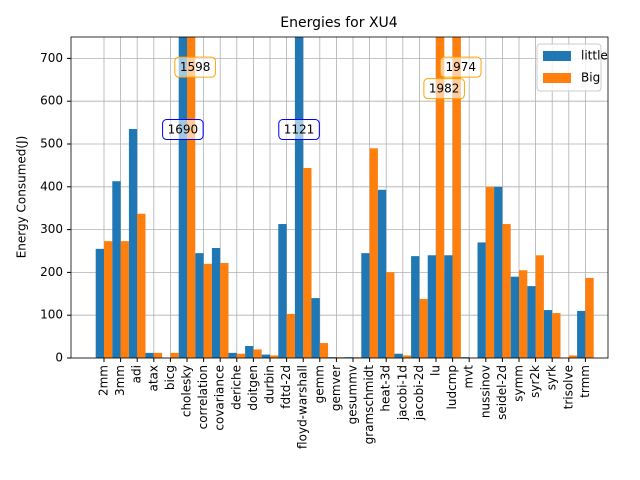 The width and height of the screenshot is (640, 480). What do you see at coordinates (502, 392) in the screenshot?
I see `x-tick-label: seidel-2d` at bounding box center [502, 392].